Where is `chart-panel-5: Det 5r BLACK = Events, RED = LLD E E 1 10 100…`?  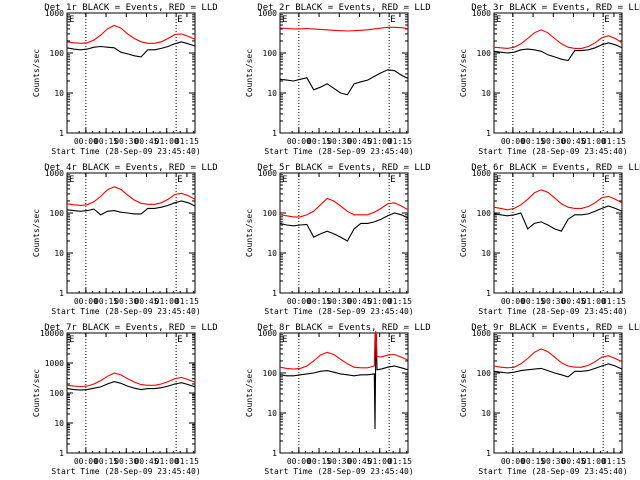
chart-panel-5: Det 5r BLACK = Events, RED = LLD E E 1 10 100… is located at coordinates (338, 239).